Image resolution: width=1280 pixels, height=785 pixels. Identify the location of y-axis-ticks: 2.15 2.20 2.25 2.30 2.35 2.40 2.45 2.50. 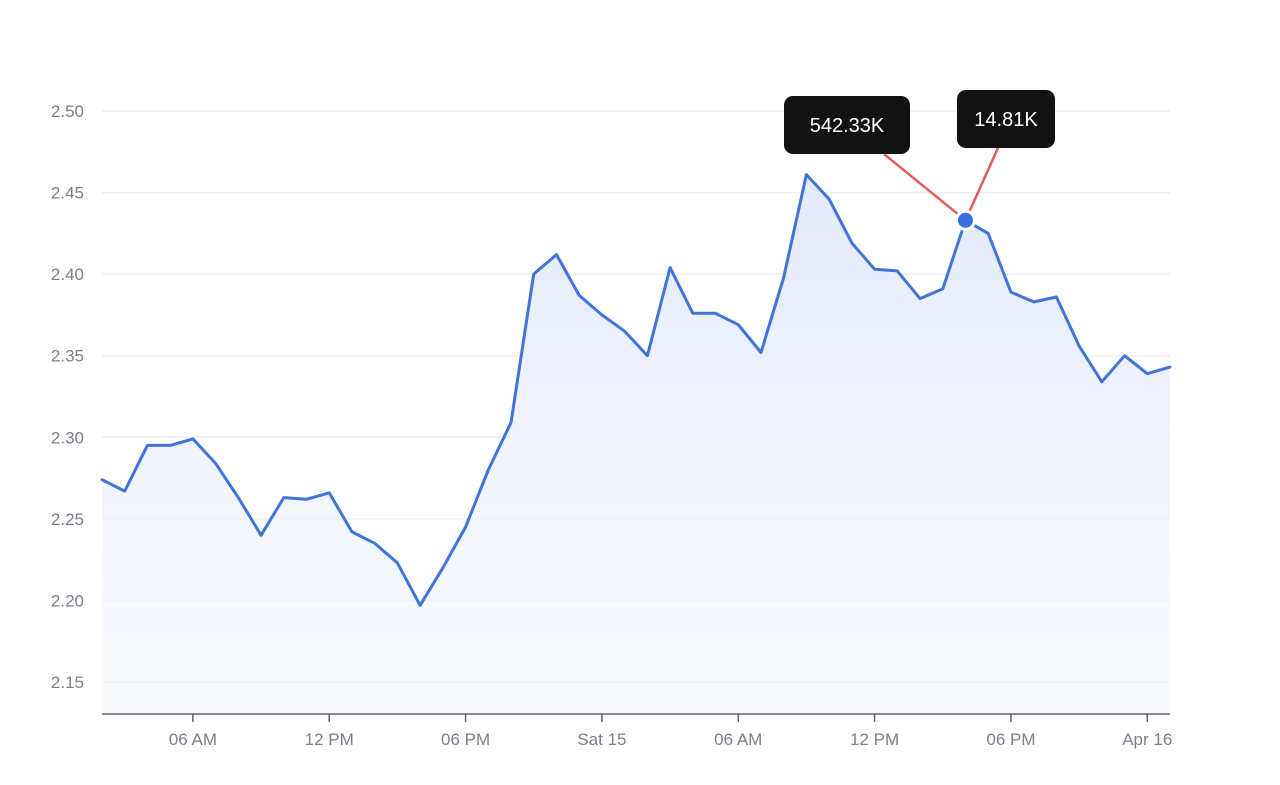
(67, 397).